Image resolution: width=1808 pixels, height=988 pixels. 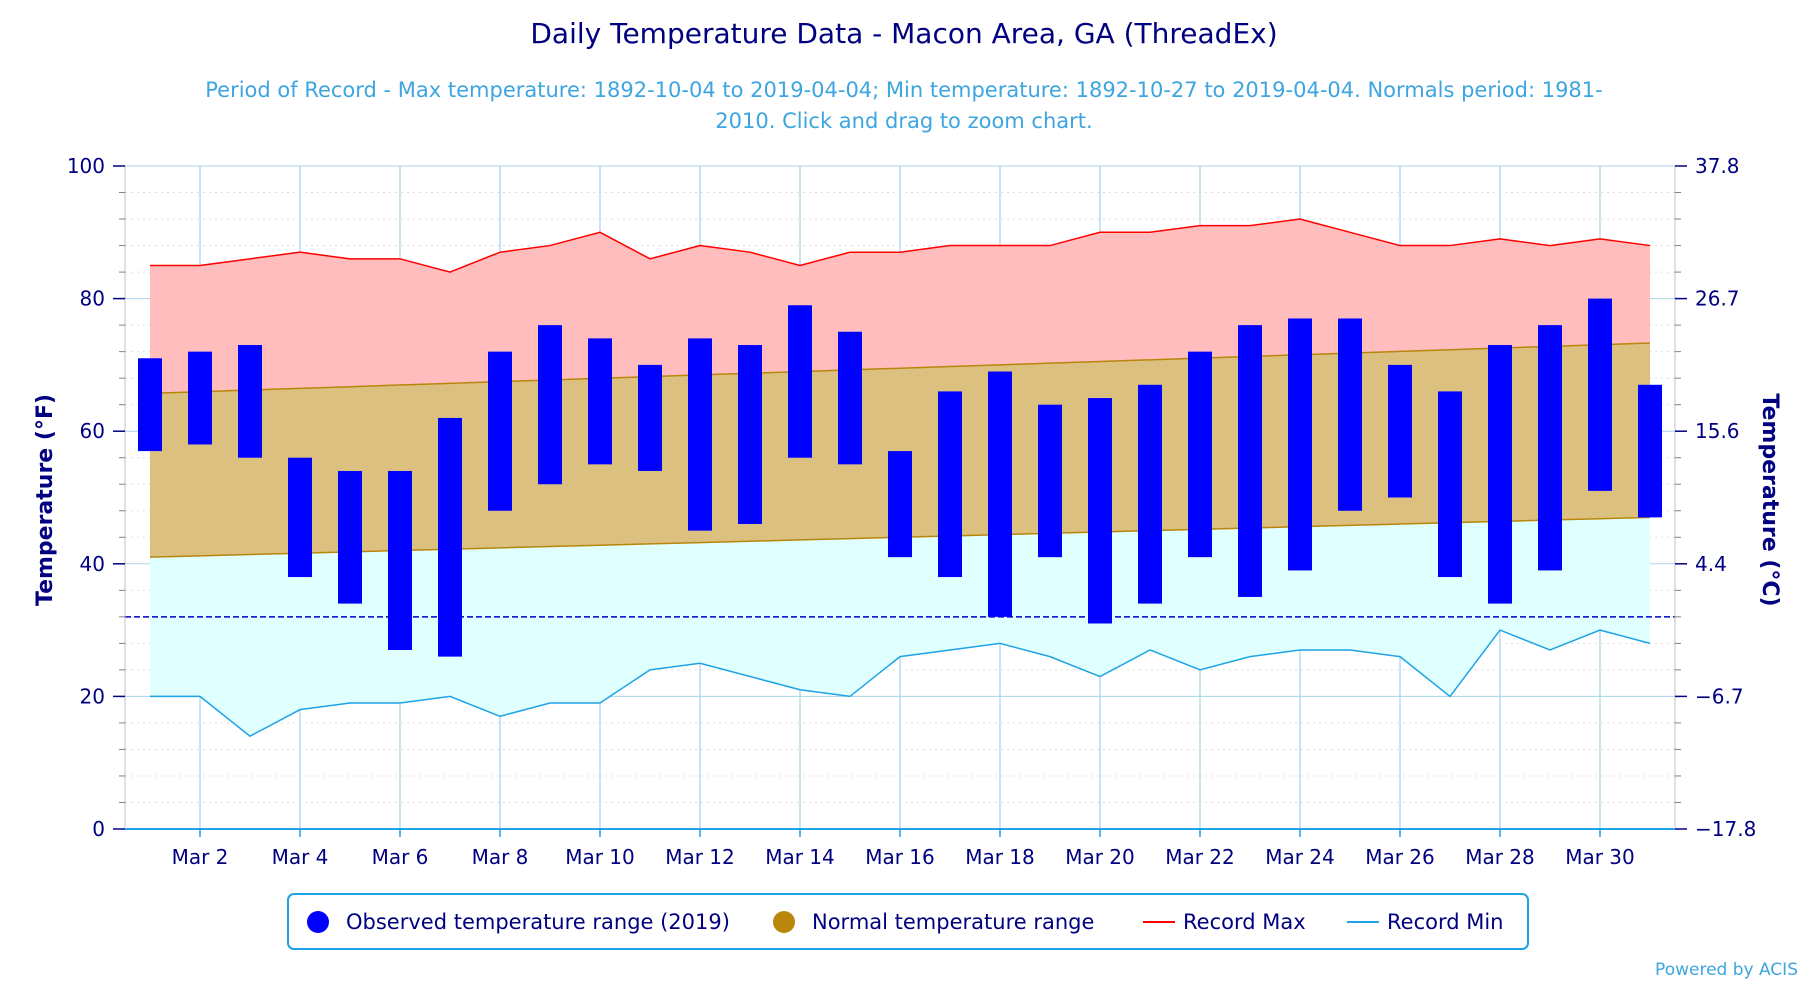 What do you see at coordinates (1717, 431) in the screenshot?
I see `y-tick-label-right: 15.6` at bounding box center [1717, 431].